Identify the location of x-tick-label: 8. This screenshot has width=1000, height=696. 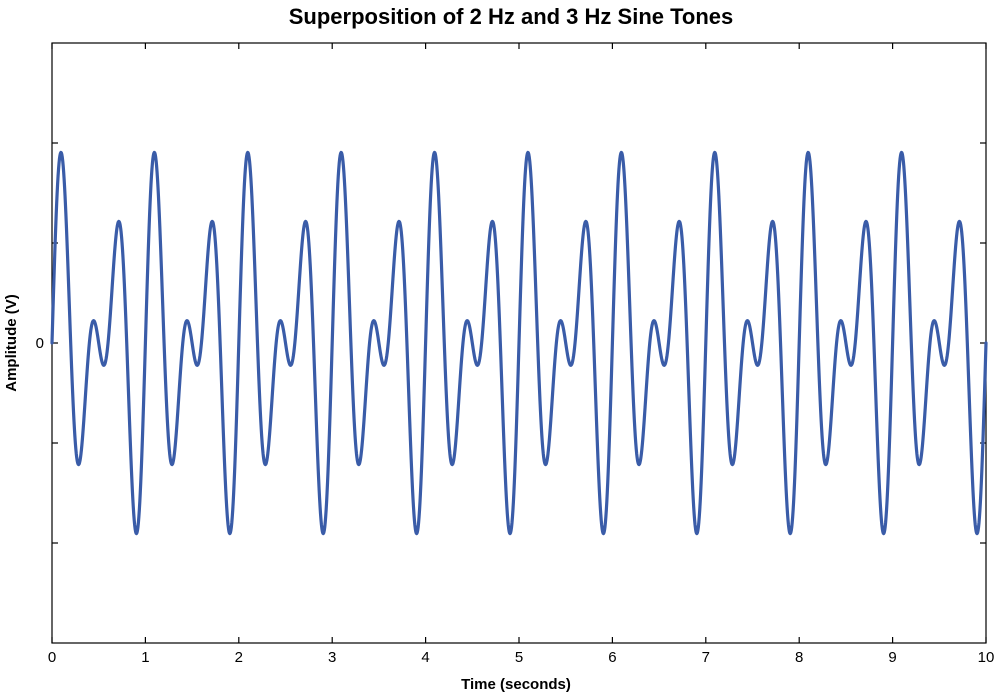
(799, 657).